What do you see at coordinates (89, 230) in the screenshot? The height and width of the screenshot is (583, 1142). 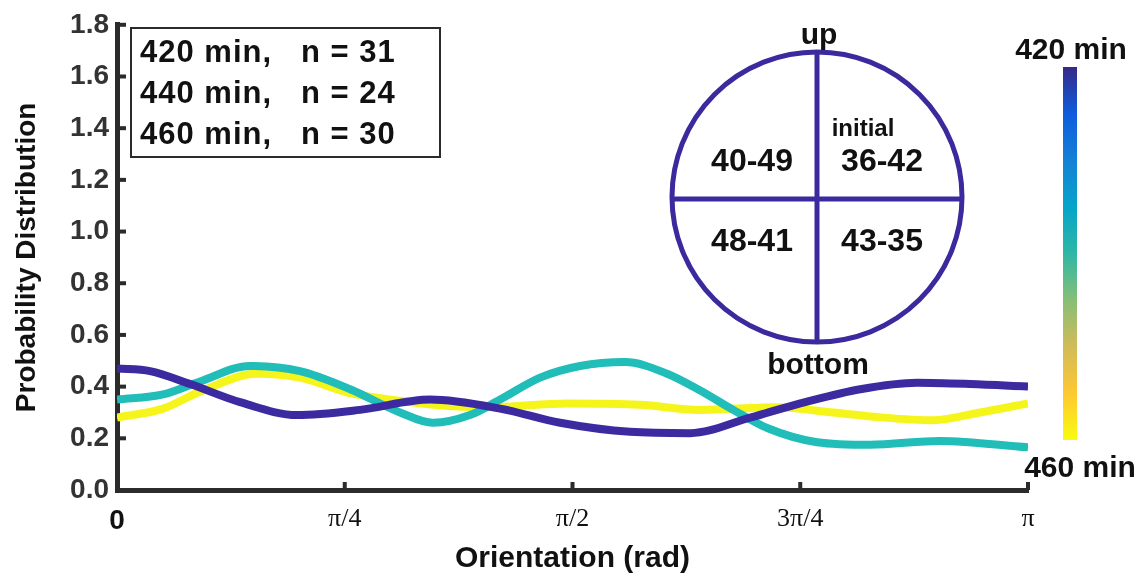 I see `y-tick-label: 1.0` at bounding box center [89, 230].